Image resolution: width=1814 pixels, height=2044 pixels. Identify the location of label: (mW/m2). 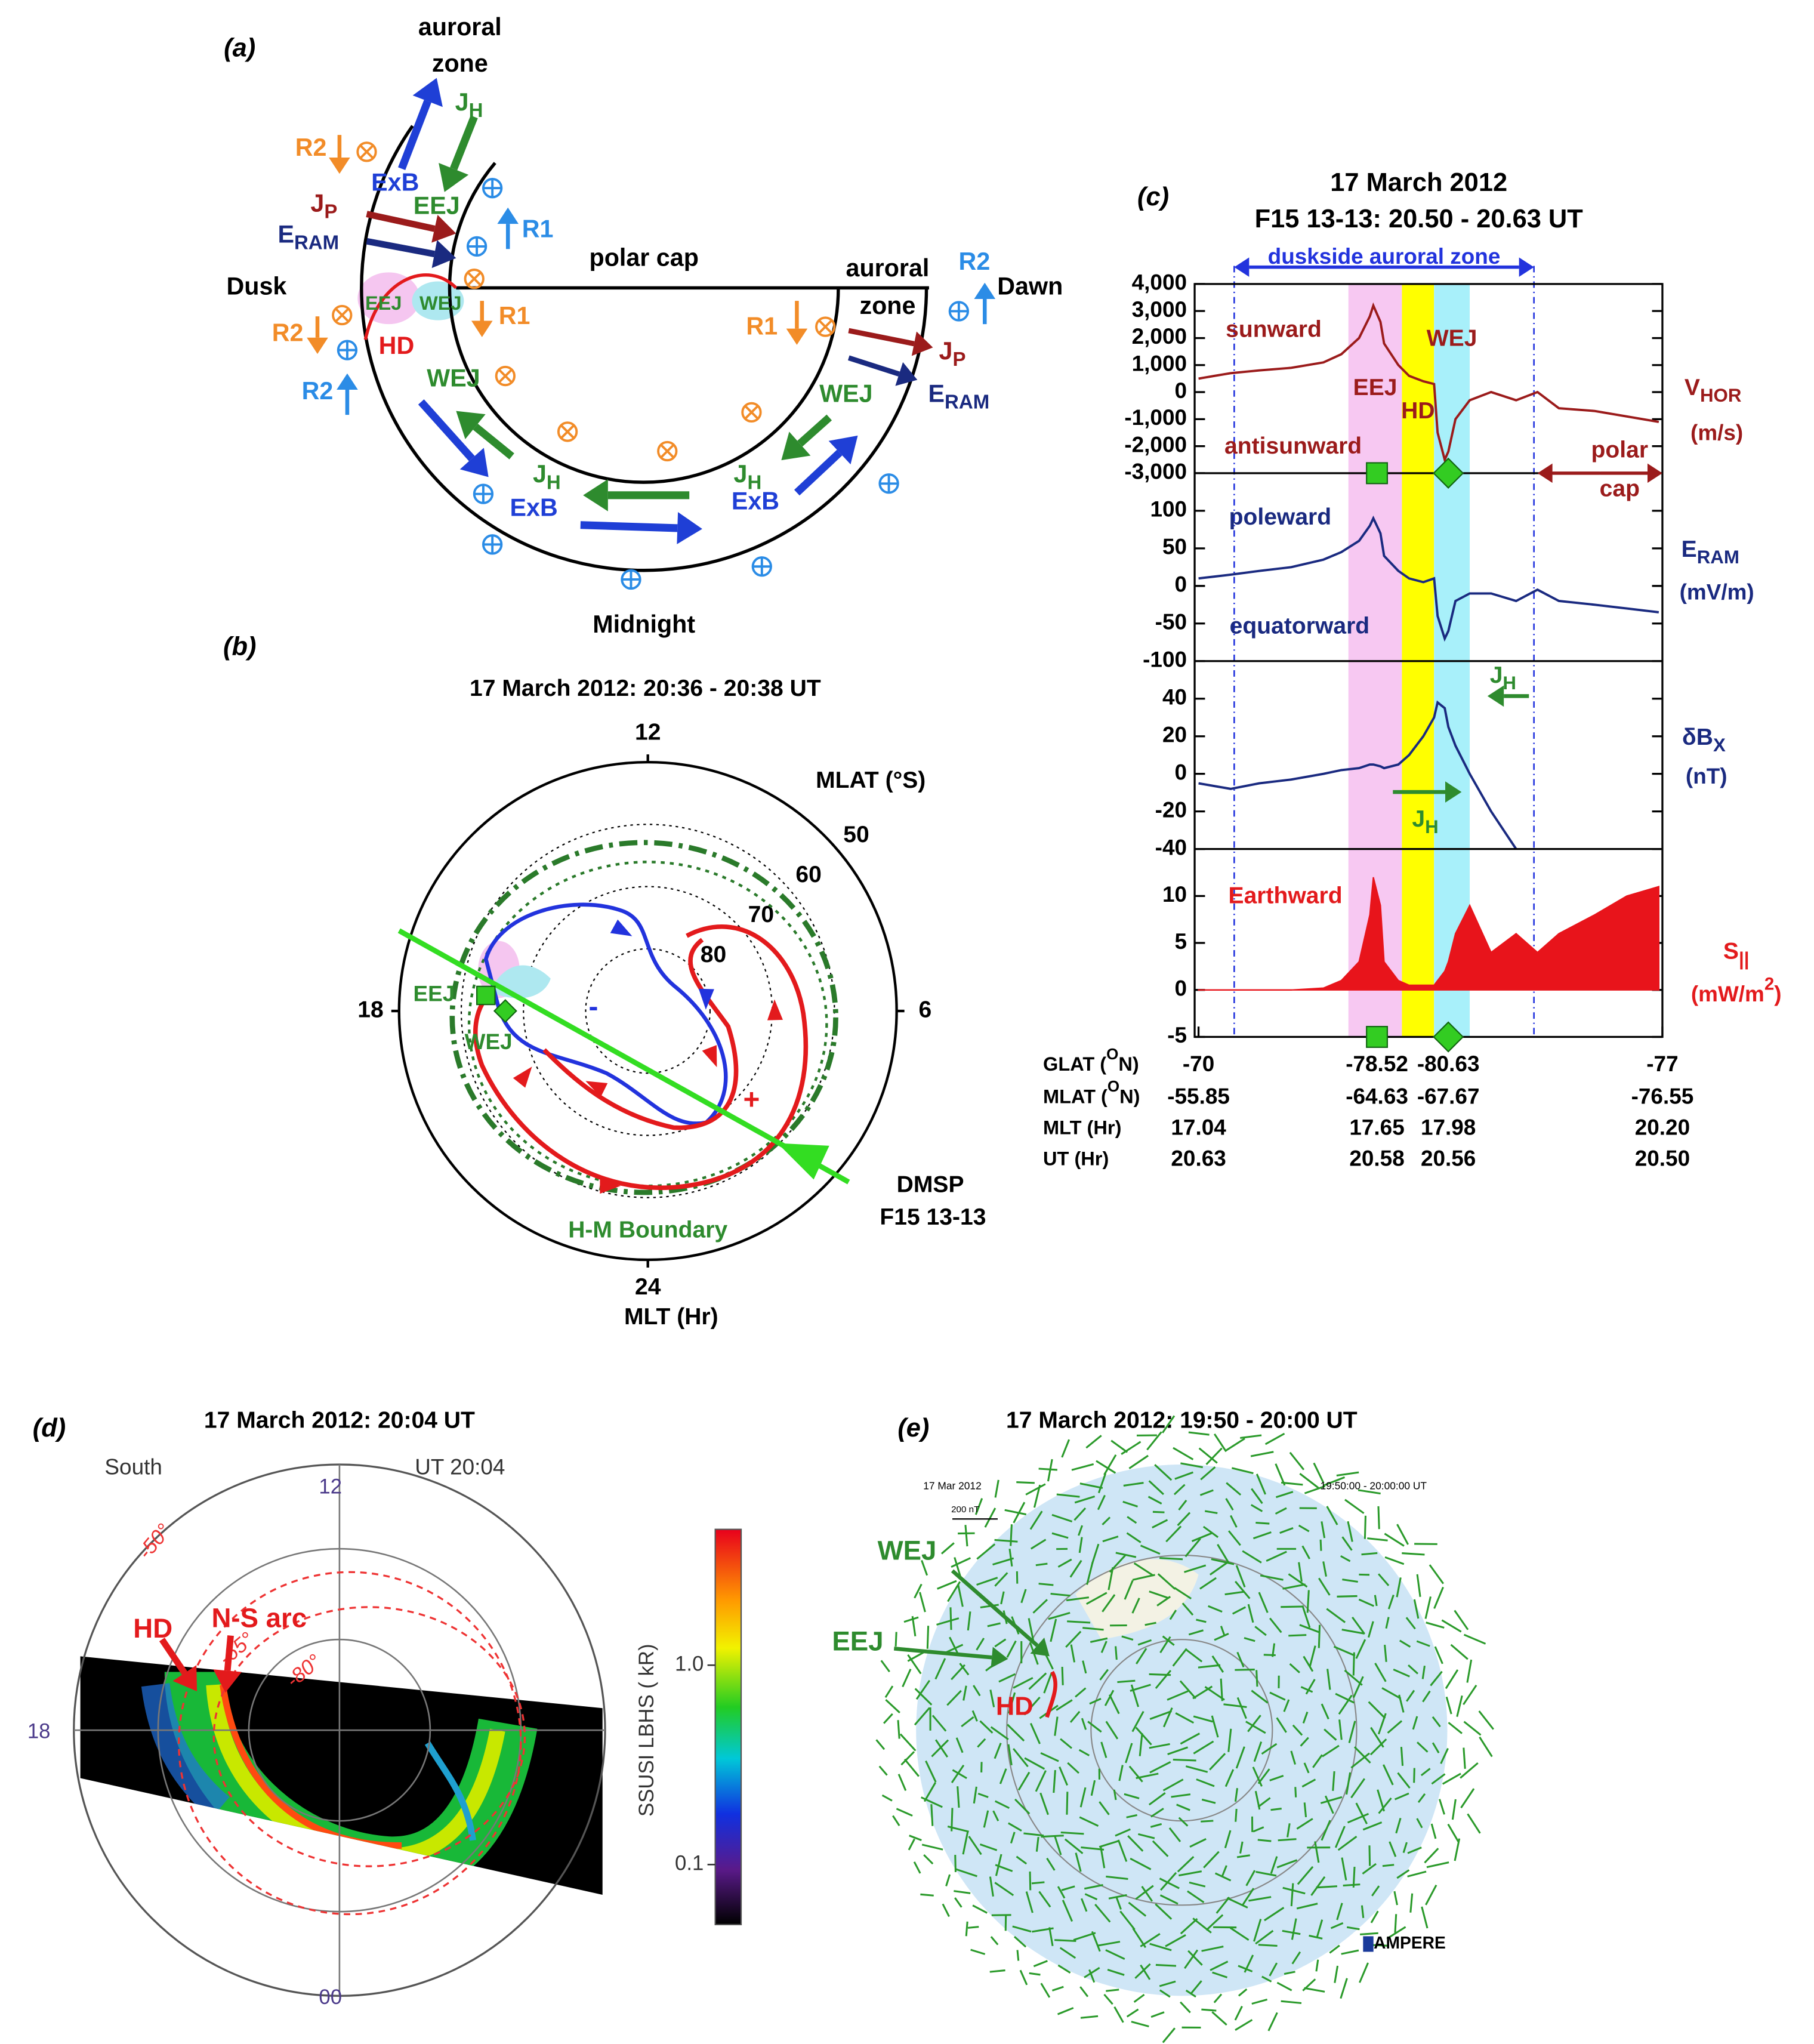
(1736, 990).